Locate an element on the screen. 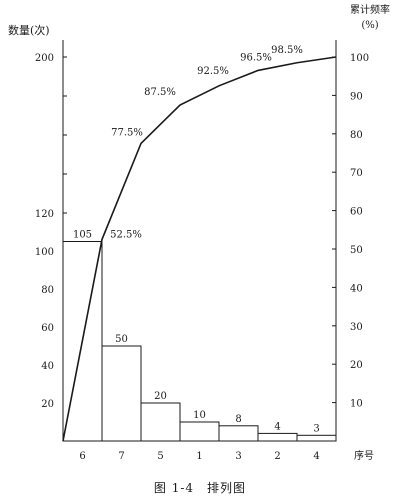 This screenshot has width=400, height=503. x-tick-label: 3 is located at coordinates (238, 456).